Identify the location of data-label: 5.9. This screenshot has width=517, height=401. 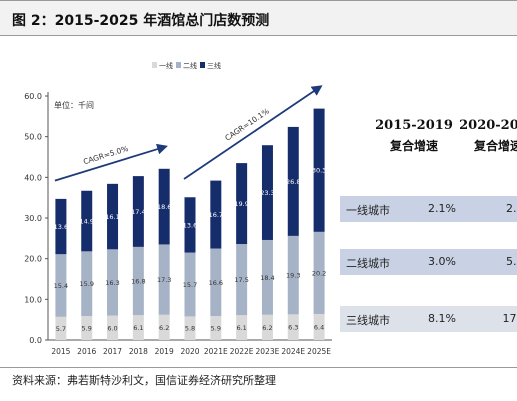
(216, 329).